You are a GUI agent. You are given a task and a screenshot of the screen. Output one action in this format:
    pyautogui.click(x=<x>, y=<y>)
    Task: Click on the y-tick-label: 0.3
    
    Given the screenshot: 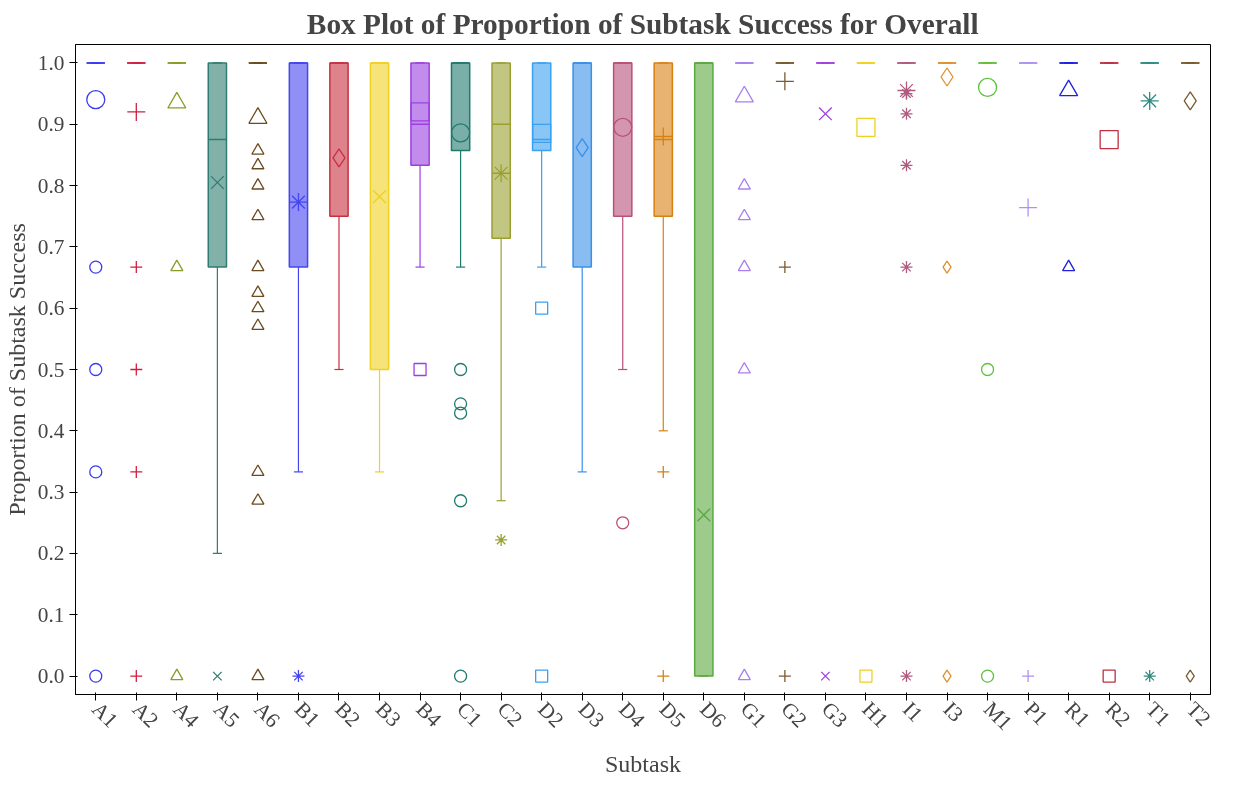 What is the action you would take?
    pyautogui.click(x=51, y=492)
    